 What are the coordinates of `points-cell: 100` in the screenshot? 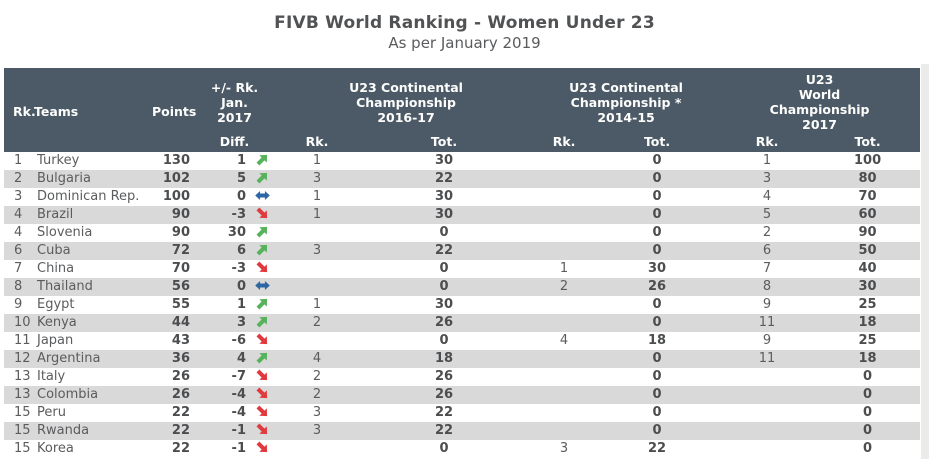 It's located at (176, 196).